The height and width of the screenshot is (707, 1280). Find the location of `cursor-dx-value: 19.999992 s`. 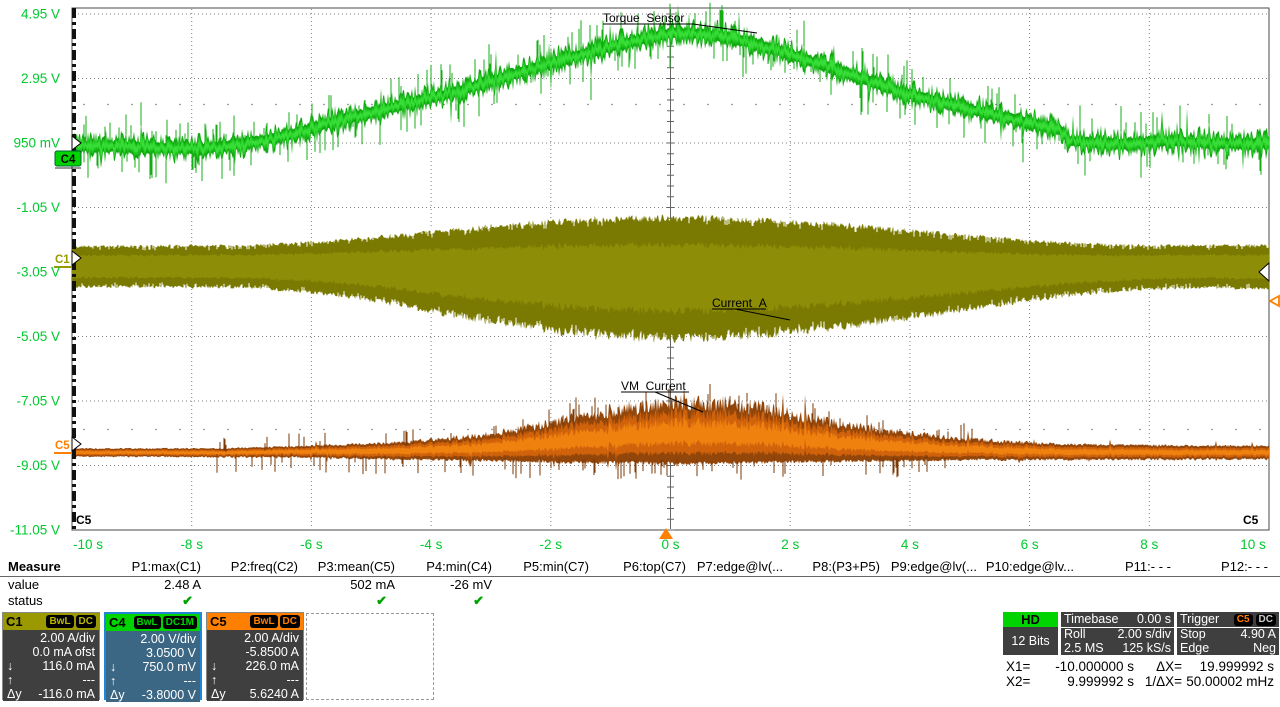

cursor-dx-value: 19.999992 s is located at coordinates (1236, 666).